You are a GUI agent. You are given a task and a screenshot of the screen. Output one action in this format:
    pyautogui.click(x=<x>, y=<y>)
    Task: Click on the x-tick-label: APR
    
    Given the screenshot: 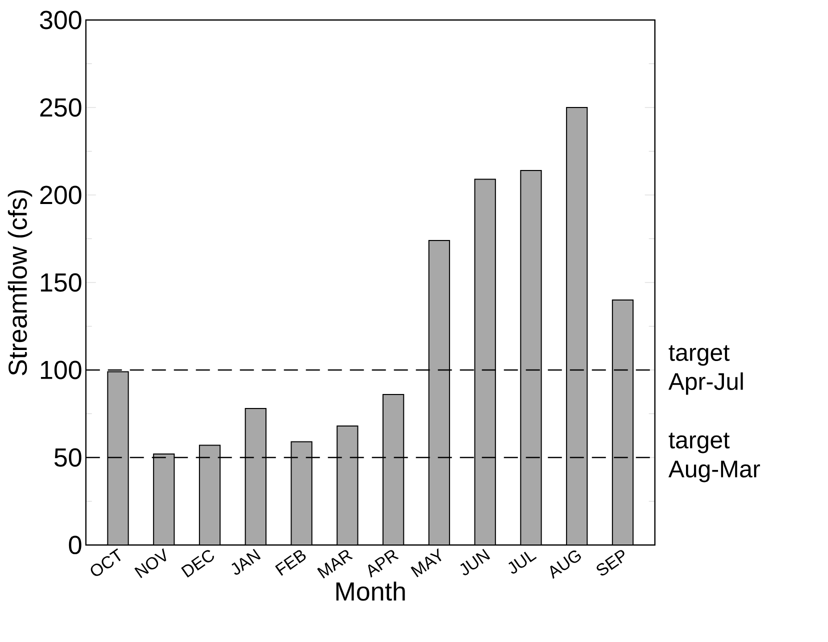 What is the action you would take?
    pyautogui.click(x=383, y=564)
    